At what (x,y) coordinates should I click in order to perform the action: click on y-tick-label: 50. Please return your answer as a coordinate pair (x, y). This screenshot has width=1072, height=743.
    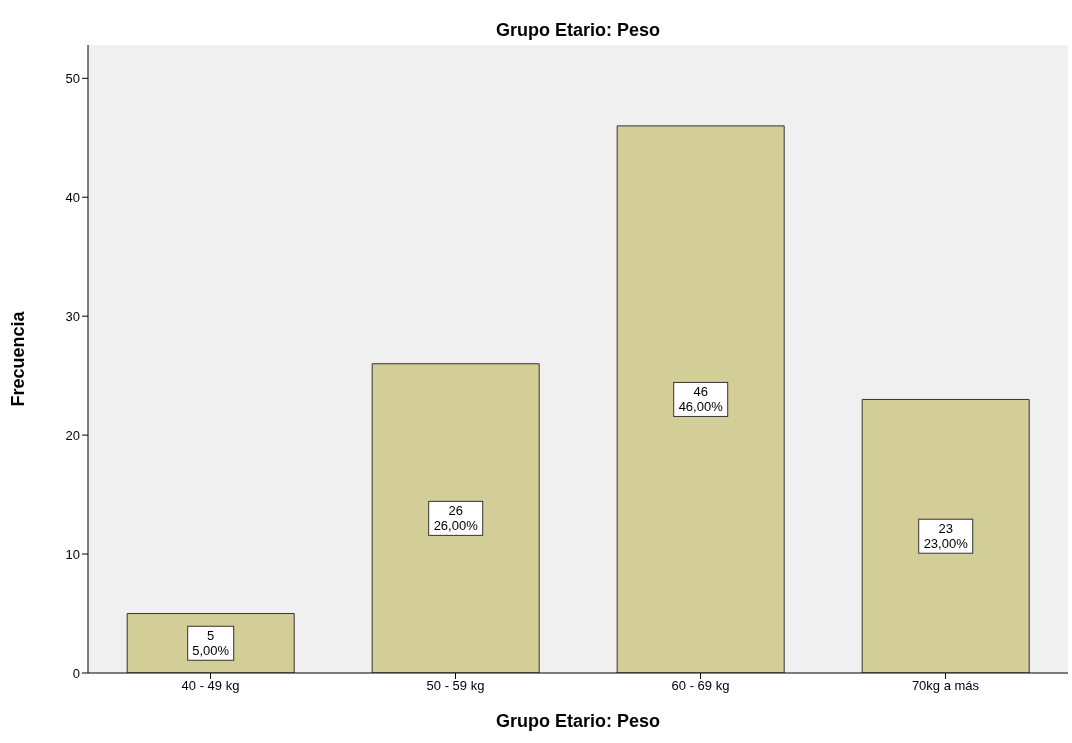
    Looking at the image, I should click on (72, 78).